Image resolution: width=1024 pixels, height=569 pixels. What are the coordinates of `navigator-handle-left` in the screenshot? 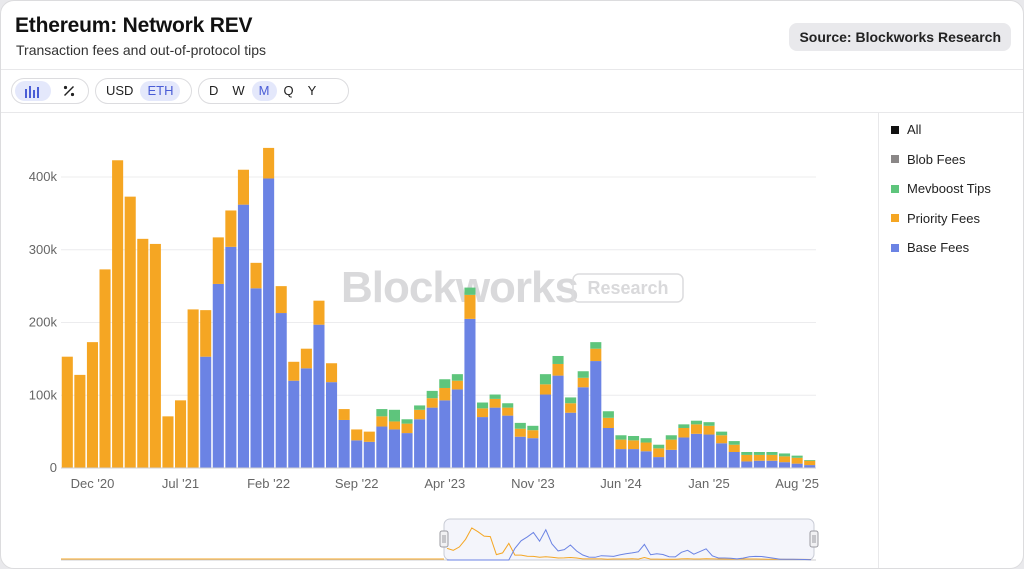 It's located at (444, 539).